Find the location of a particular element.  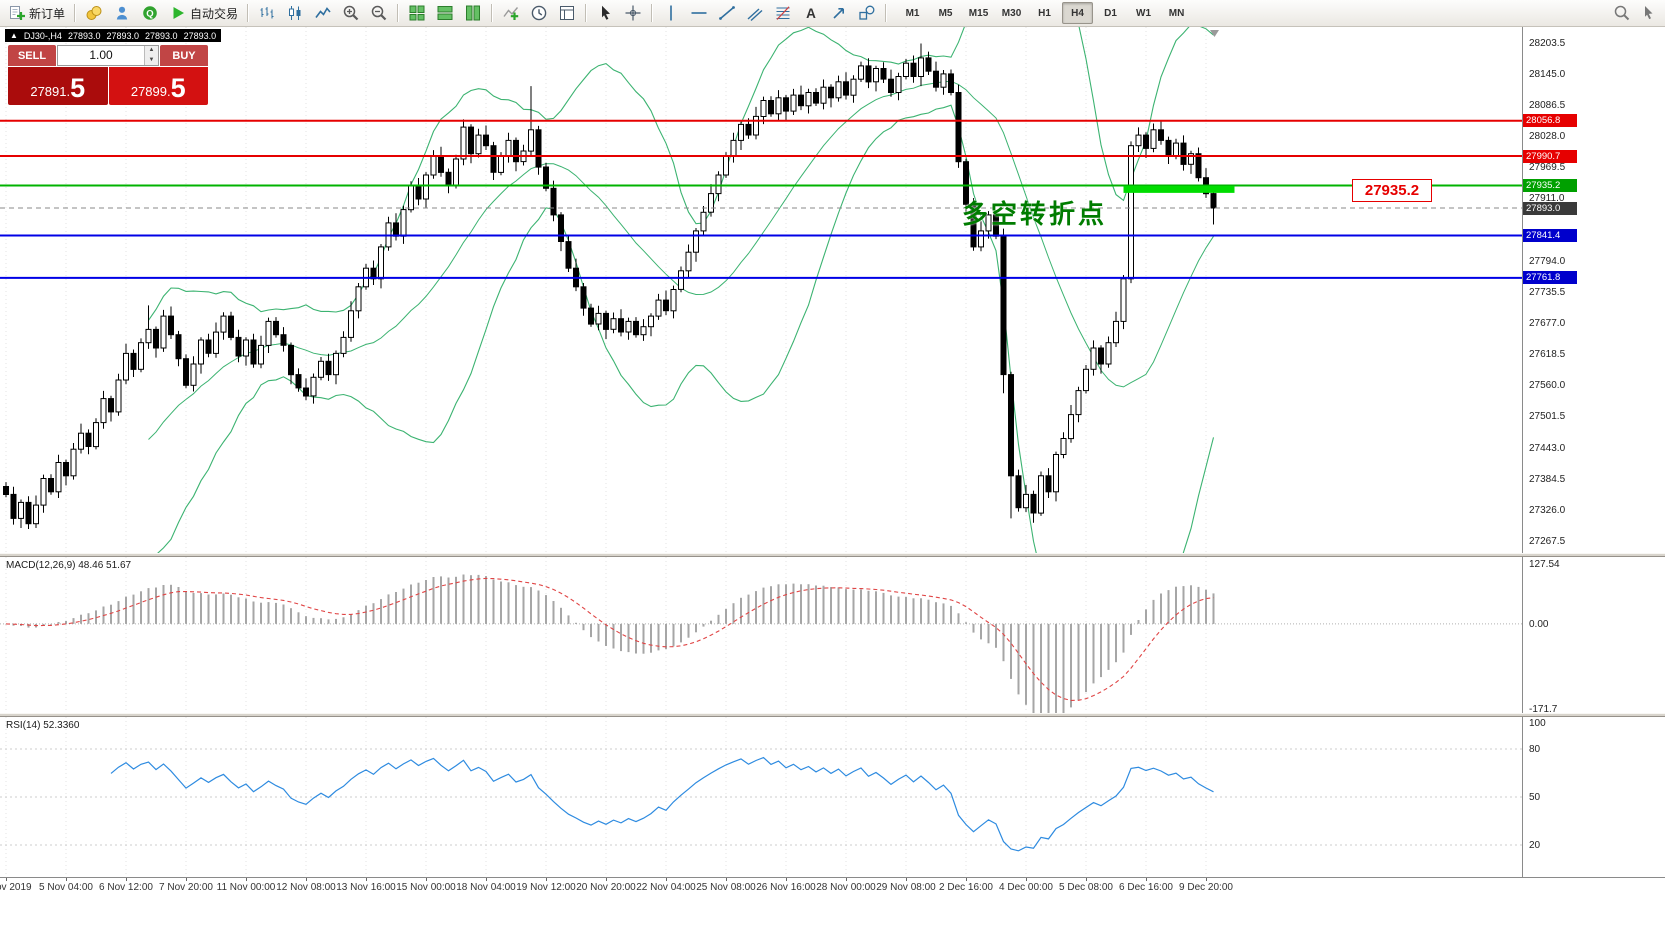

community-button: Q is located at coordinates (150, 13).